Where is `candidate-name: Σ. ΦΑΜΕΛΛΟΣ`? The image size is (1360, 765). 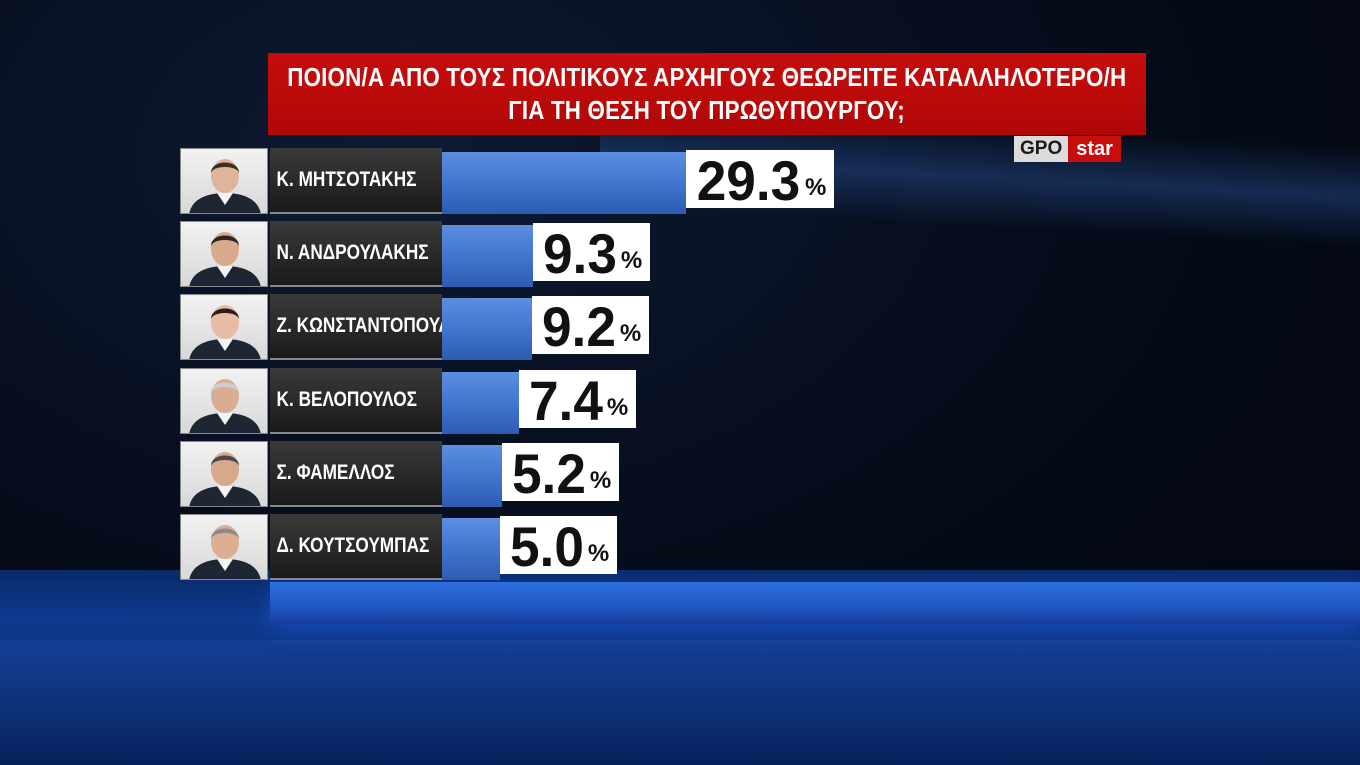 candidate-name: Σ. ΦΑΜΕΛΛΟΣ is located at coordinates (335, 472).